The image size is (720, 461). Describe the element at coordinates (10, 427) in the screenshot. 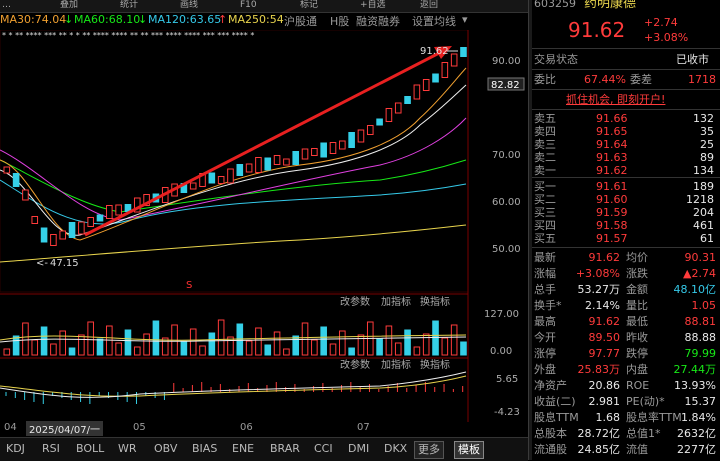

I see `date-label-04: 04` at that location.